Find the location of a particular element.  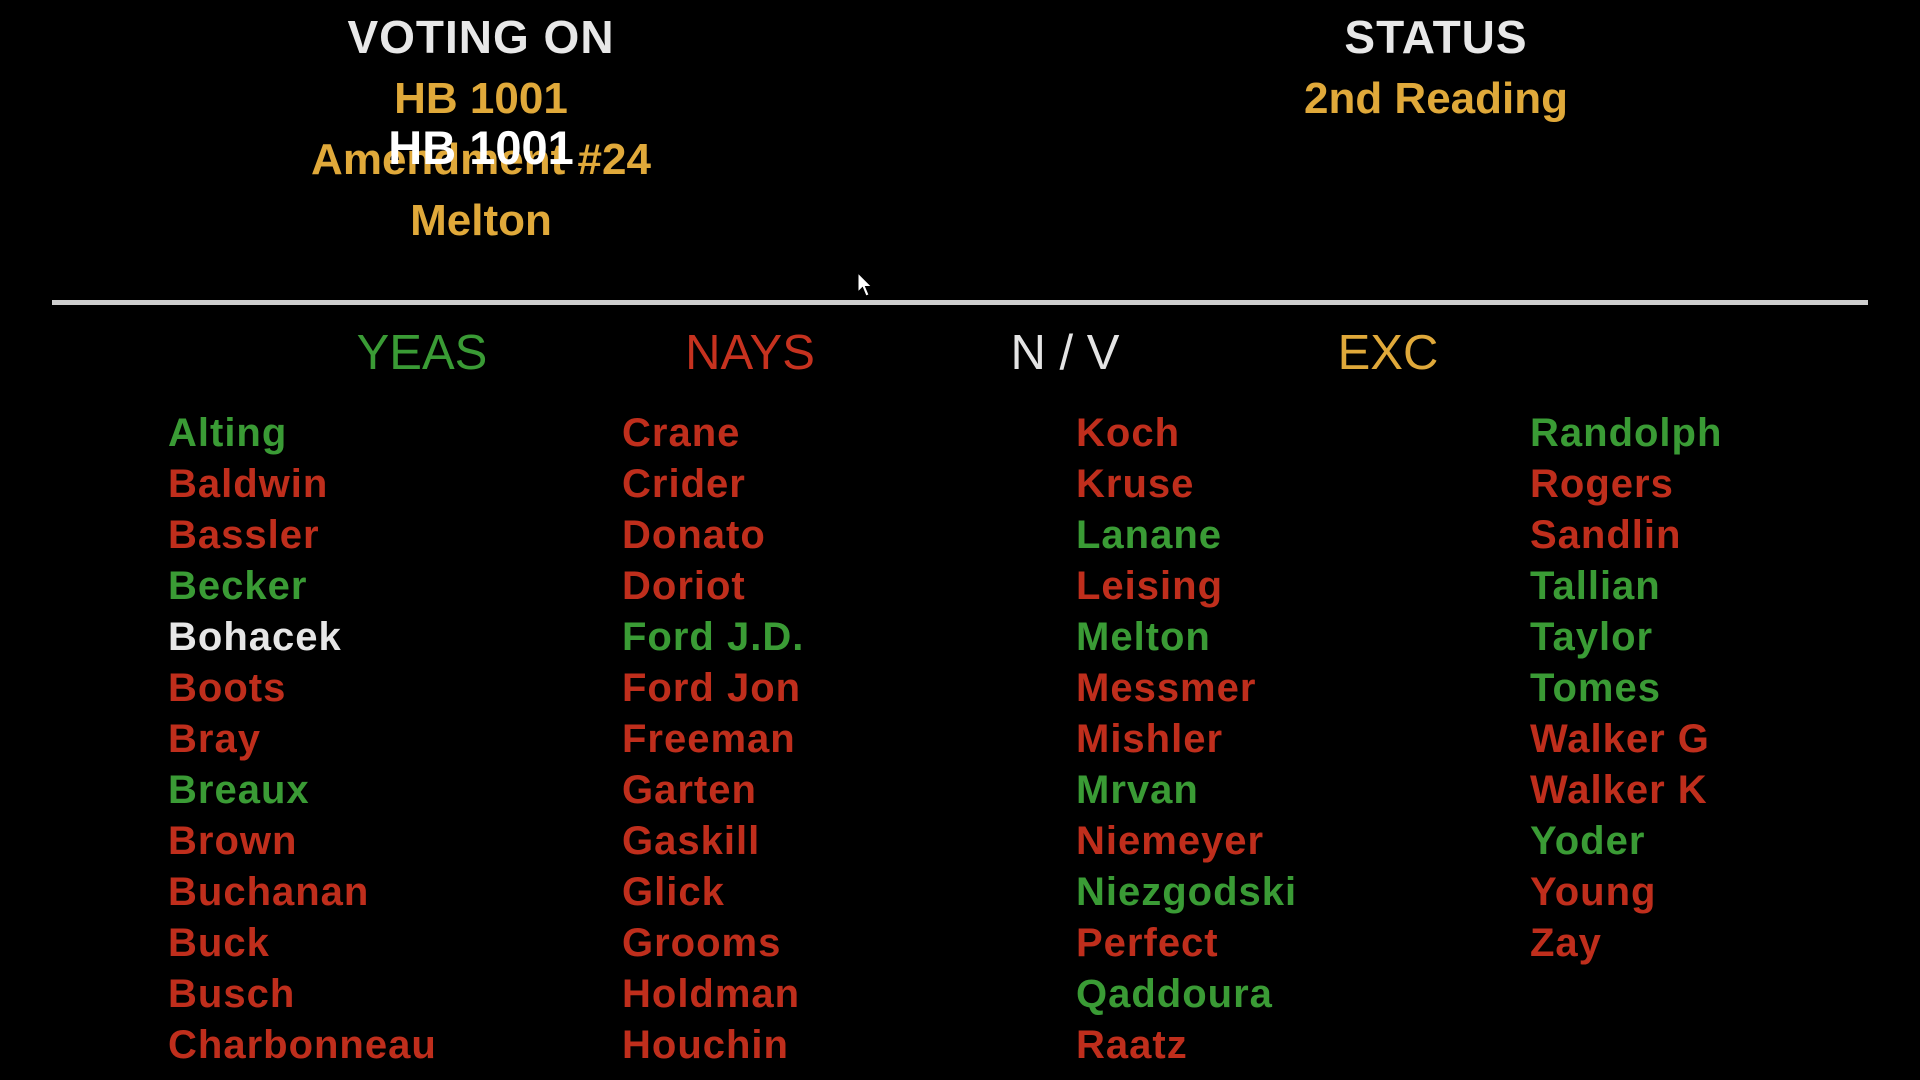

member-name: Kruse is located at coordinates (1135, 484).